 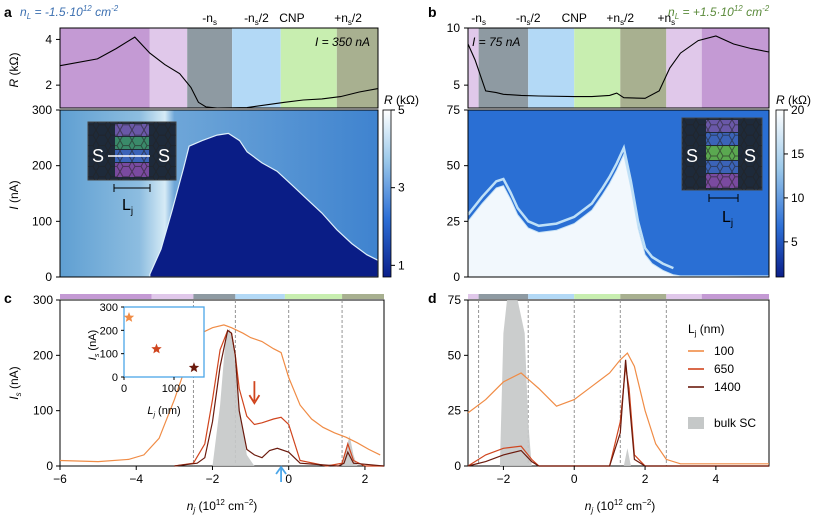 What do you see at coordinates (457, 56) in the screenshot?
I see `panel-b-resistance-yticks: 5 10` at bounding box center [457, 56].